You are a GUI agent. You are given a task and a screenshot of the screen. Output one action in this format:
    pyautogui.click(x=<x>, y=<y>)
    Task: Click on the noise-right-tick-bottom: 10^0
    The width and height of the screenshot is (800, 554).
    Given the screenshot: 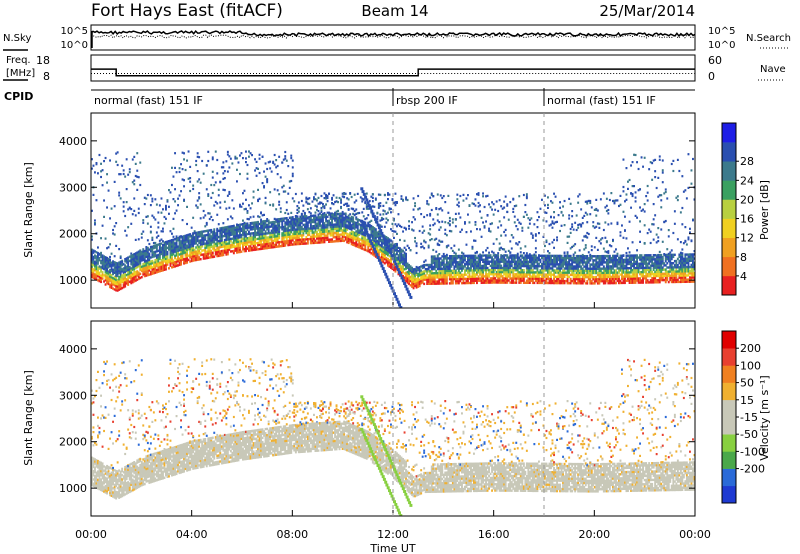 What is the action you would take?
    pyautogui.click(x=721, y=45)
    